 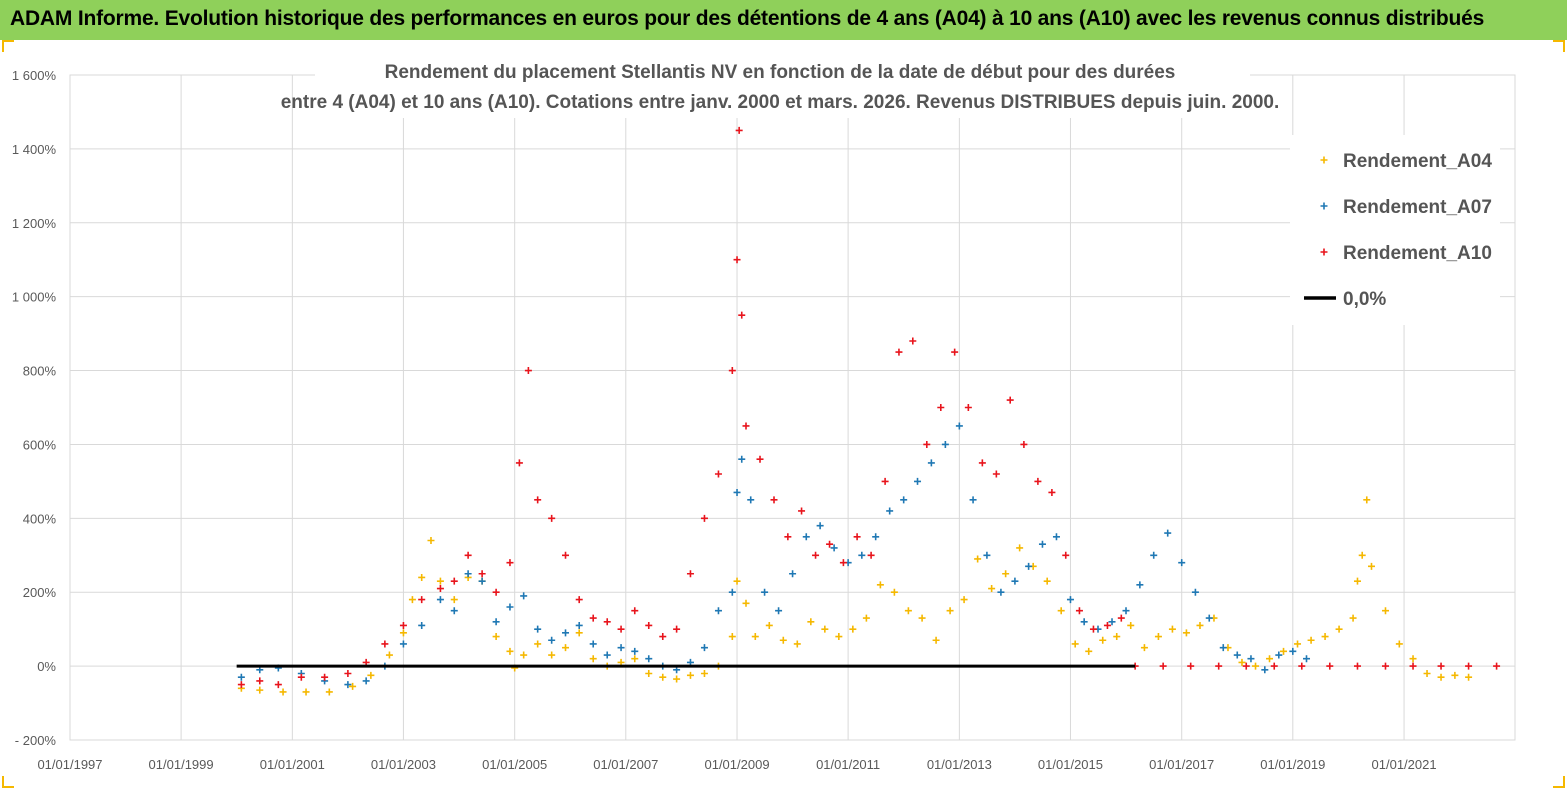 I want to click on x-tick-label: 01/01/2013, so click(x=959, y=764).